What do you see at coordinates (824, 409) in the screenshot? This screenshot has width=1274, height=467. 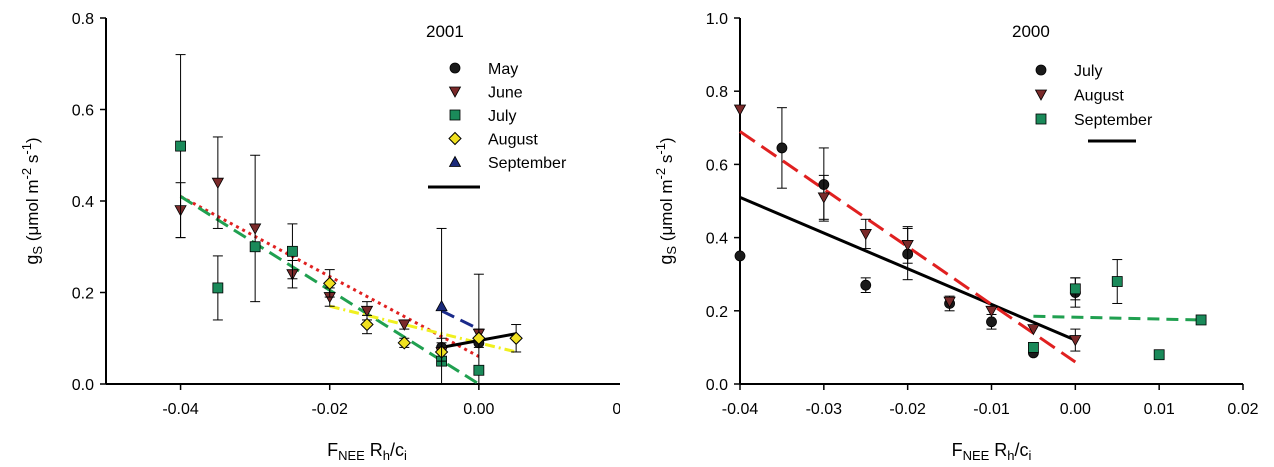 I see `x-tick-label: -0.03` at bounding box center [824, 409].